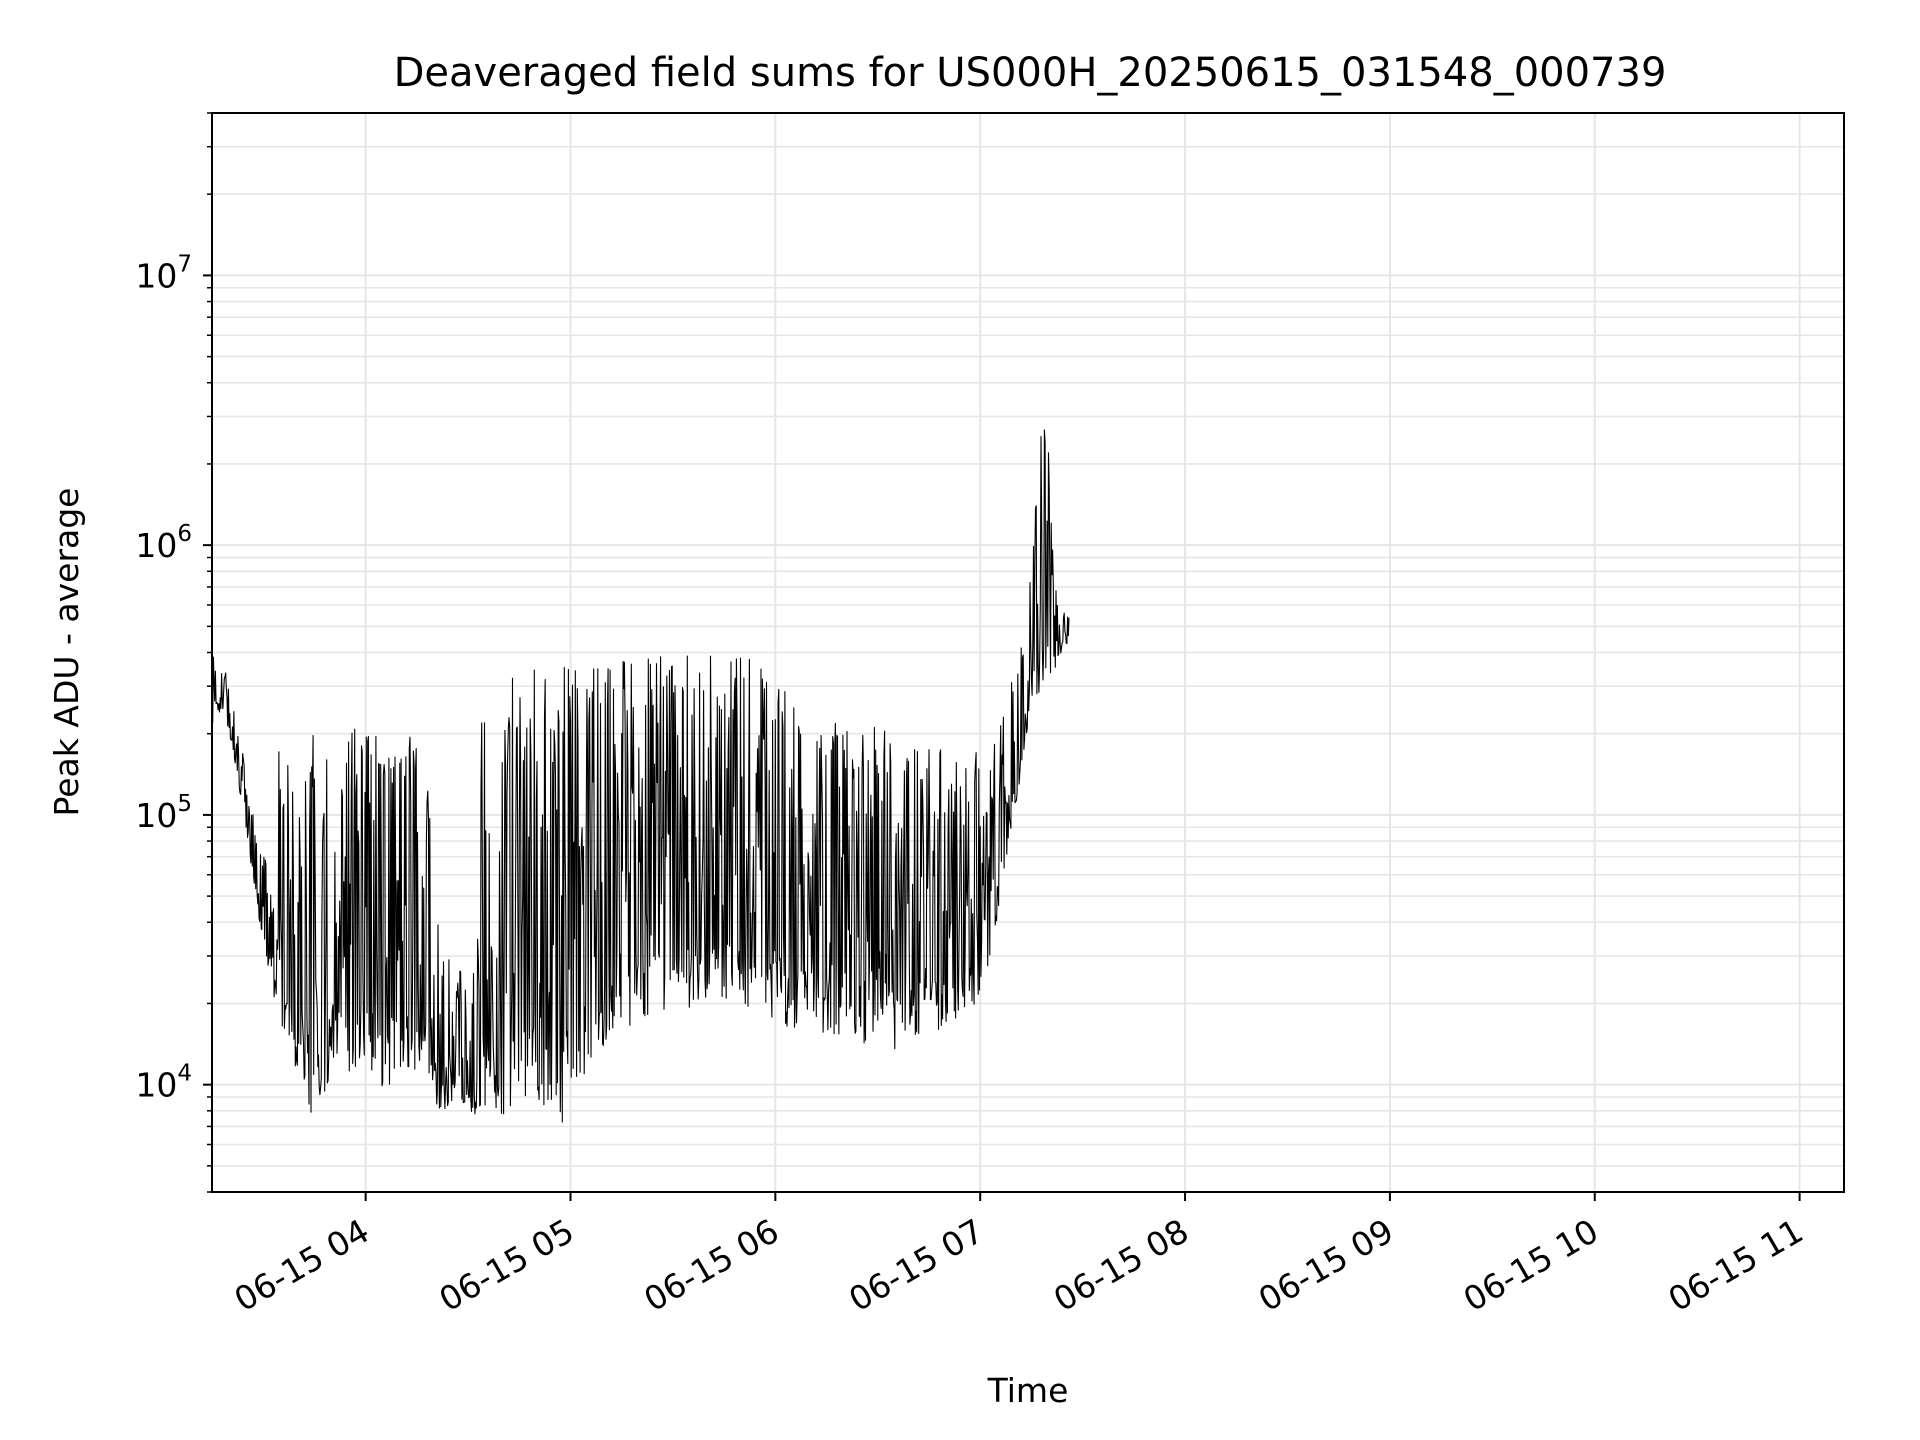  Describe the element at coordinates (163, 543) in the screenshot. I see `y-tick-label: 10⁶` at that location.